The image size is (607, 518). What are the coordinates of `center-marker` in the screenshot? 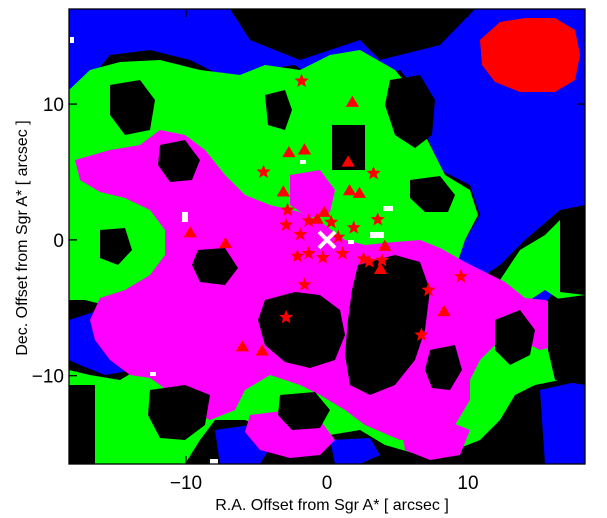 It's located at (327, 240).